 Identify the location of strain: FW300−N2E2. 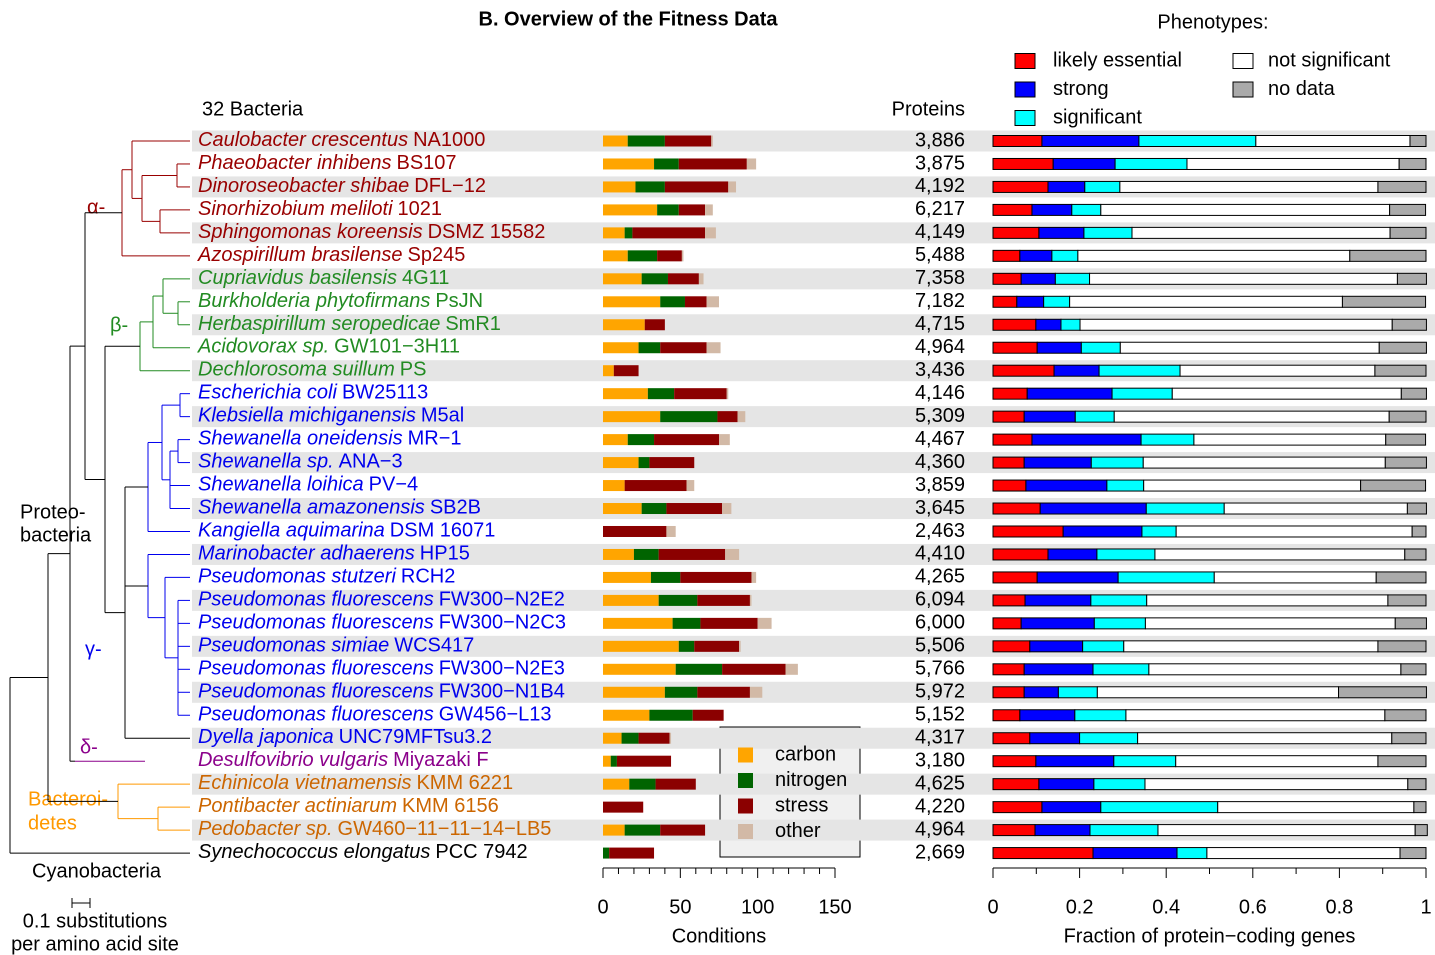
(502, 600).